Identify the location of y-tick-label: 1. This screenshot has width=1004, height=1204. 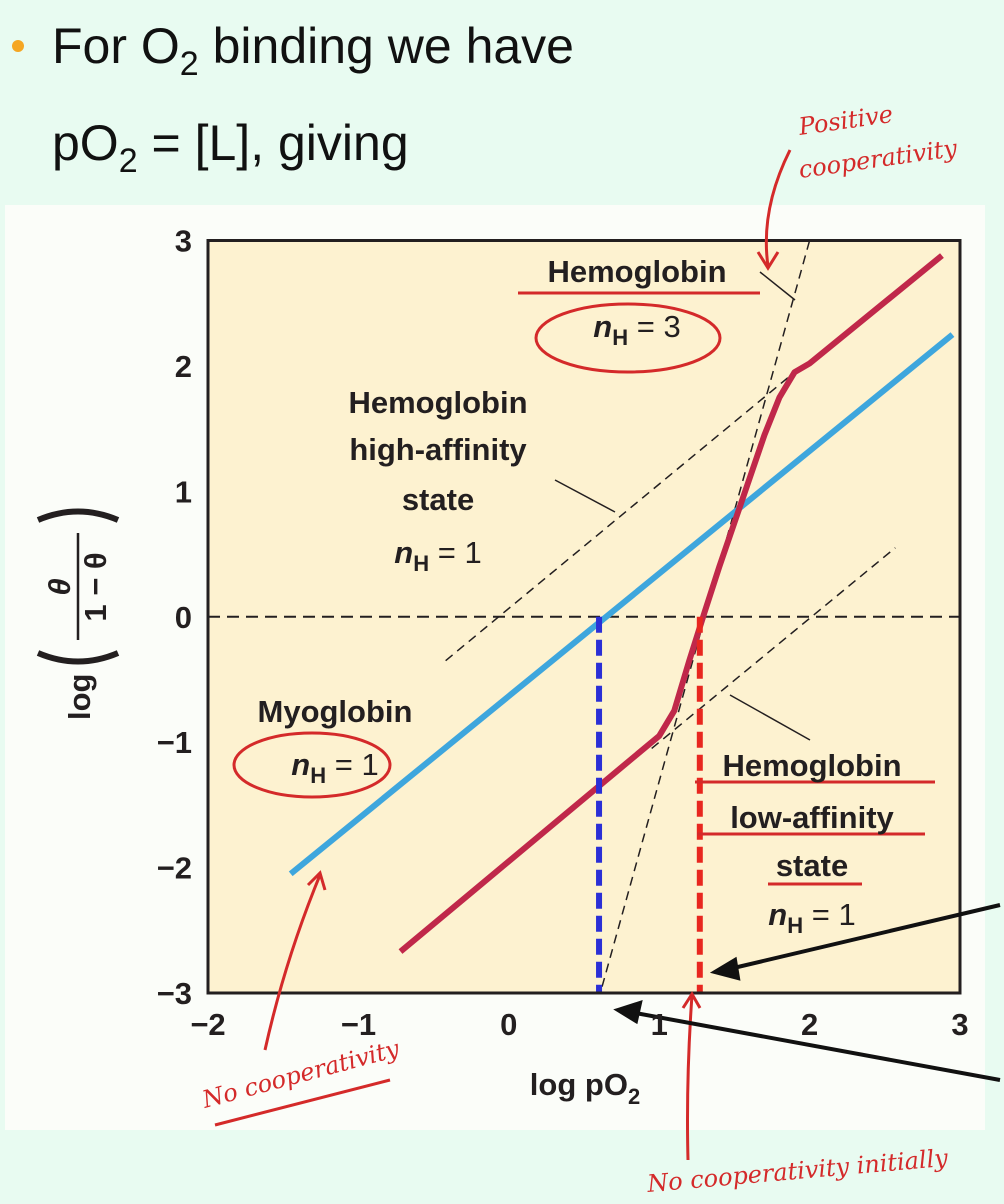
(183, 491).